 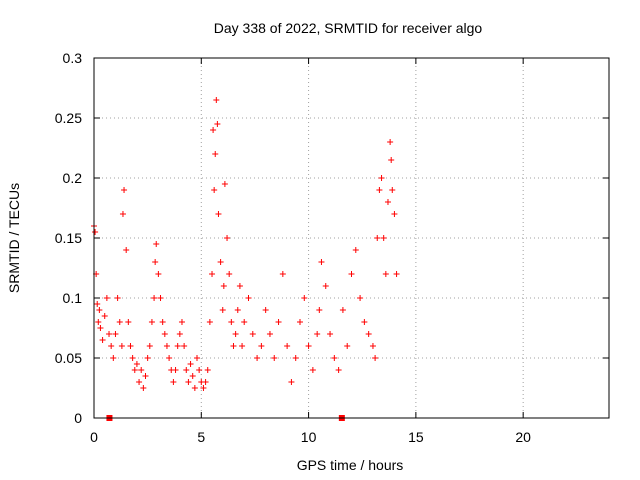 What do you see at coordinates (78, 418) in the screenshot?
I see `y-tick-label: 0` at bounding box center [78, 418].